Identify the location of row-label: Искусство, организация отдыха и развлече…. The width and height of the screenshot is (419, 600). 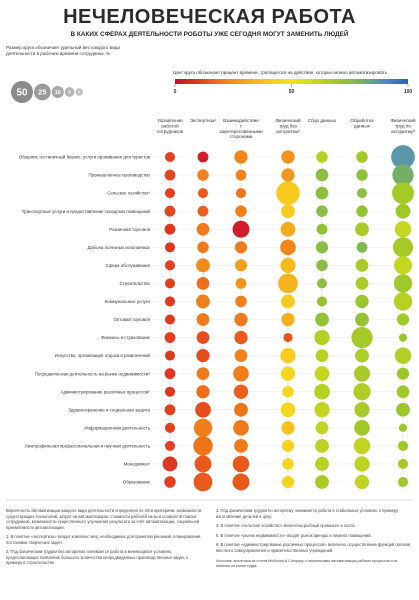
(103, 355).